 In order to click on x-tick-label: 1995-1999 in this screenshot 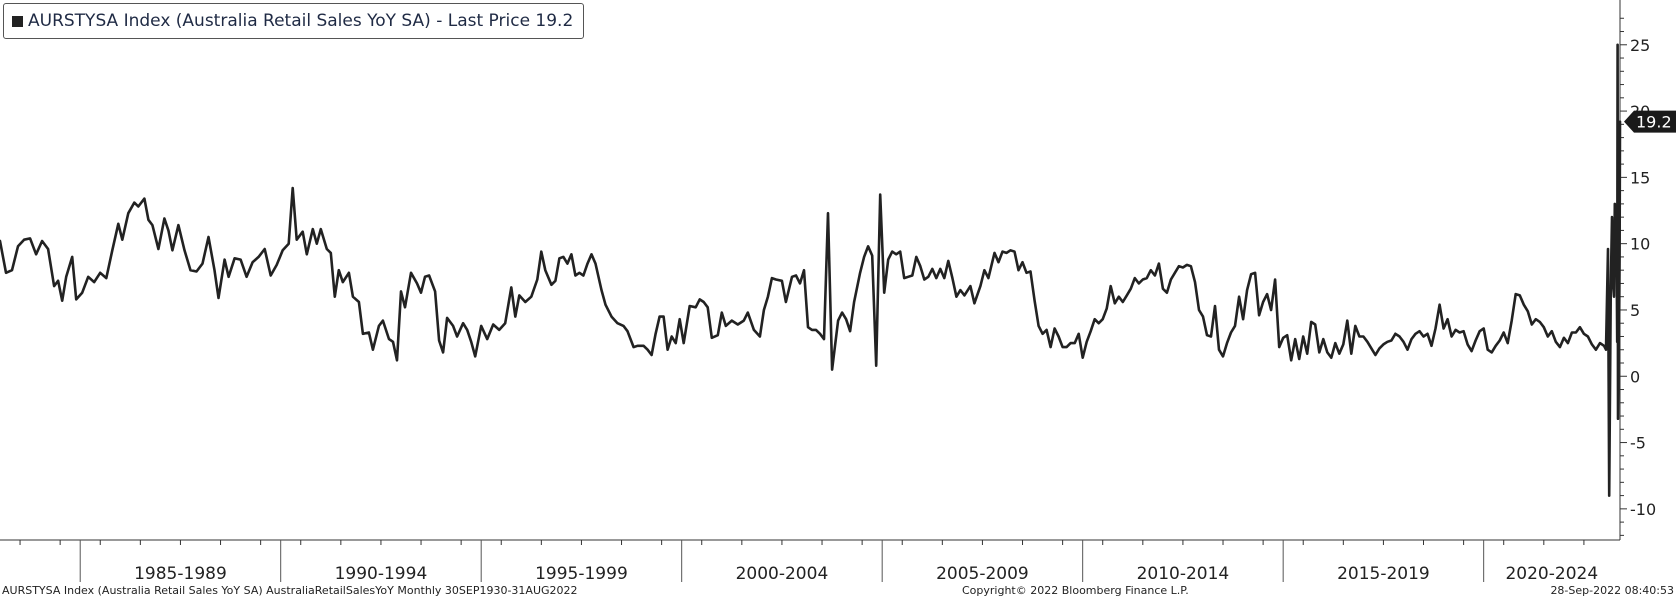, I will do `click(581, 574)`.